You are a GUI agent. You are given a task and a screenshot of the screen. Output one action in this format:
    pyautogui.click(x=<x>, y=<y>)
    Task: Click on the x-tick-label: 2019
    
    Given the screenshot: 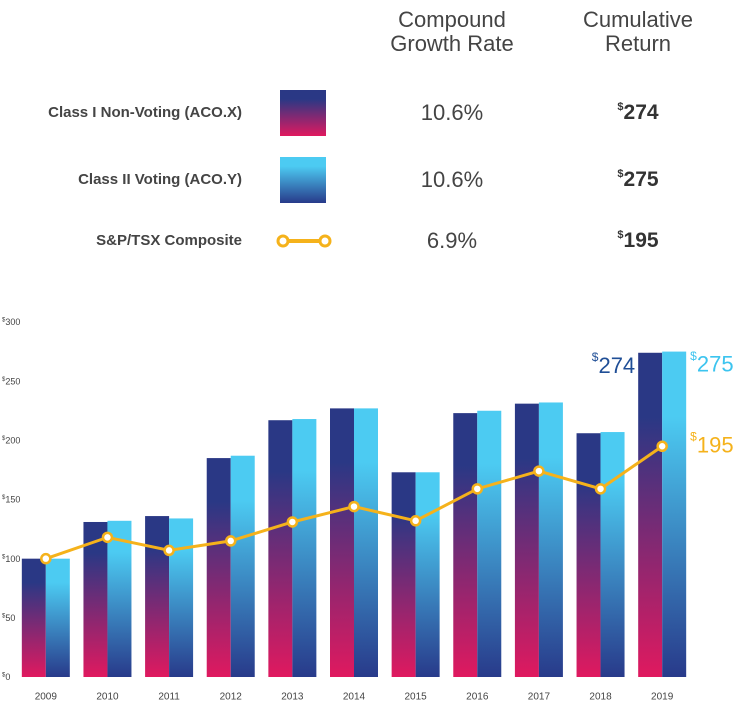 What is the action you would take?
    pyautogui.click(x=662, y=697)
    